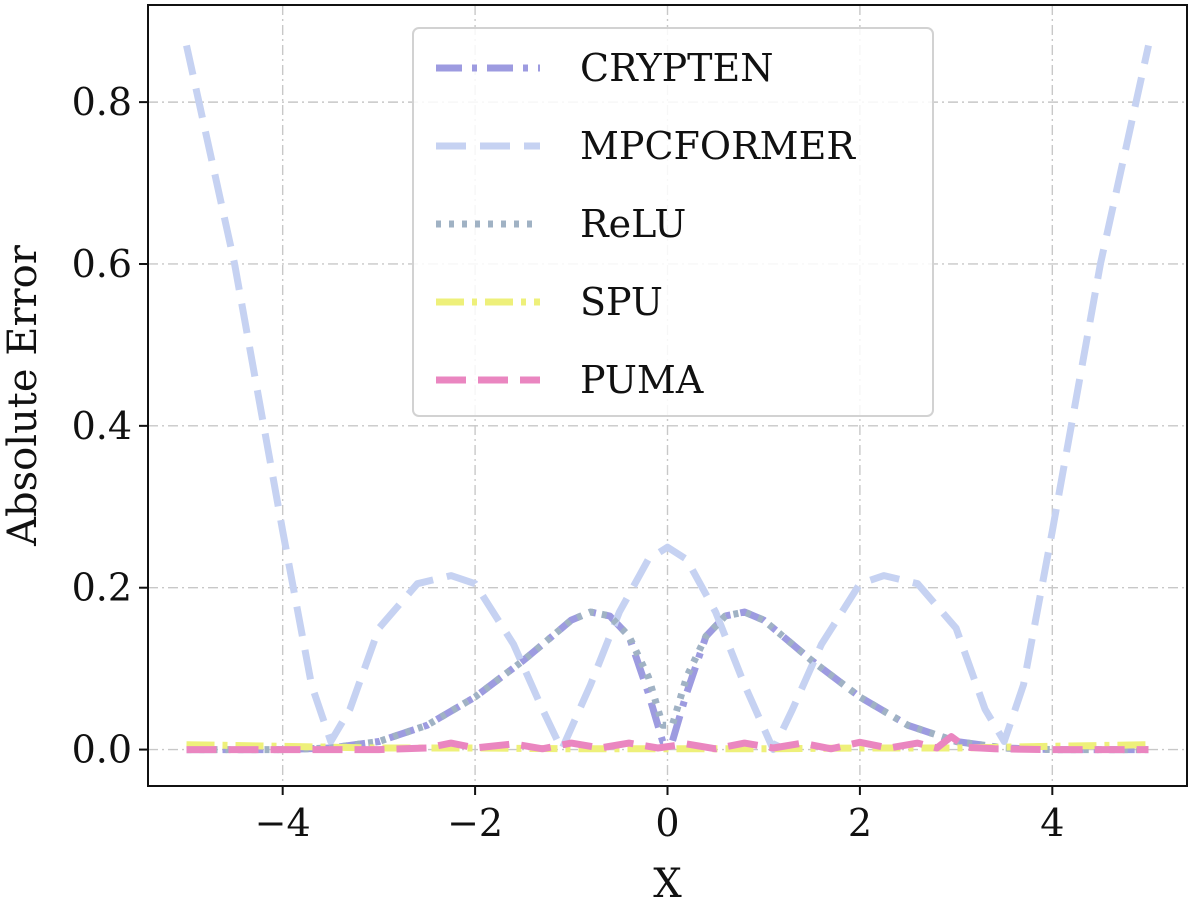 This screenshot has height=903, width=1200. Describe the element at coordinates (633, 224) in the screenshot. I see `legend-label-relu: ReLU` at that location.